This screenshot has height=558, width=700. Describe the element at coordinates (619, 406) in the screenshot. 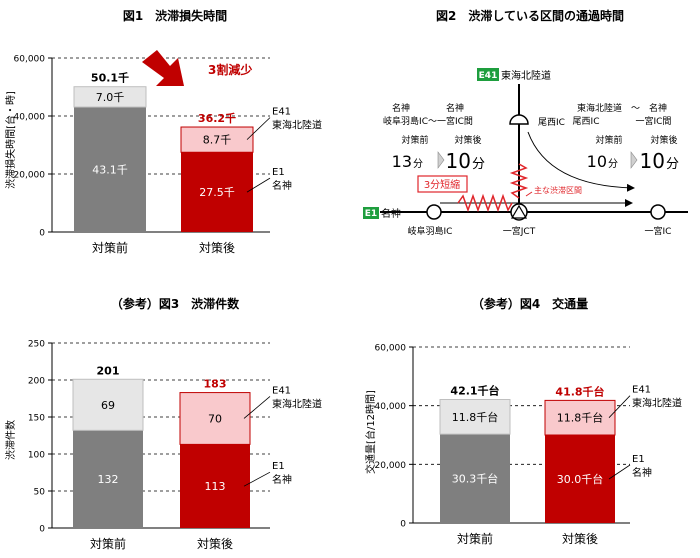

I see `fig4-legend-leader-e41` at that location.